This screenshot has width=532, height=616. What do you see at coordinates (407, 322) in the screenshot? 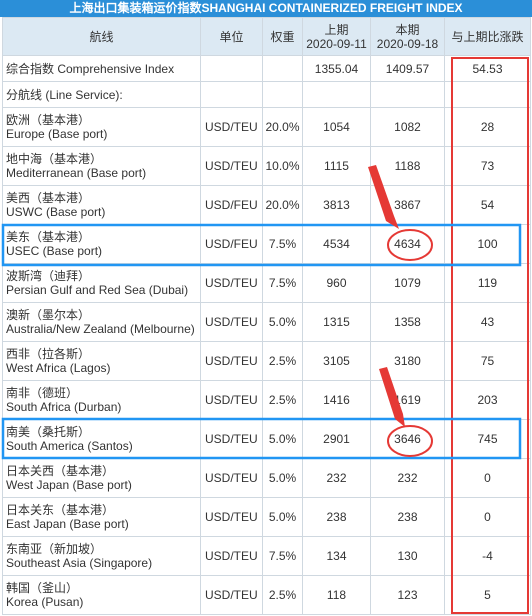
I see `route-curr: 1358` at bounding box center [407, 322].